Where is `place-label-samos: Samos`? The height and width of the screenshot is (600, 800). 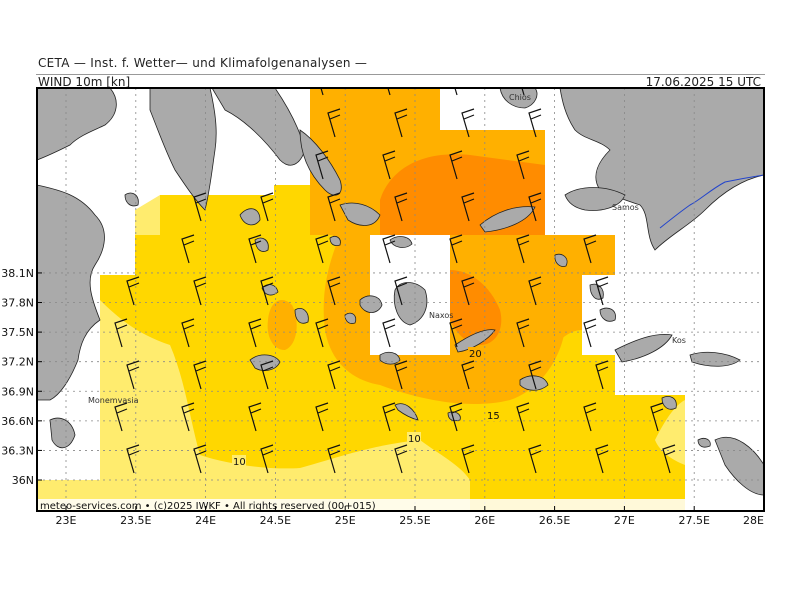 place-label-samos: Samos is located at coordinates (625, 207).